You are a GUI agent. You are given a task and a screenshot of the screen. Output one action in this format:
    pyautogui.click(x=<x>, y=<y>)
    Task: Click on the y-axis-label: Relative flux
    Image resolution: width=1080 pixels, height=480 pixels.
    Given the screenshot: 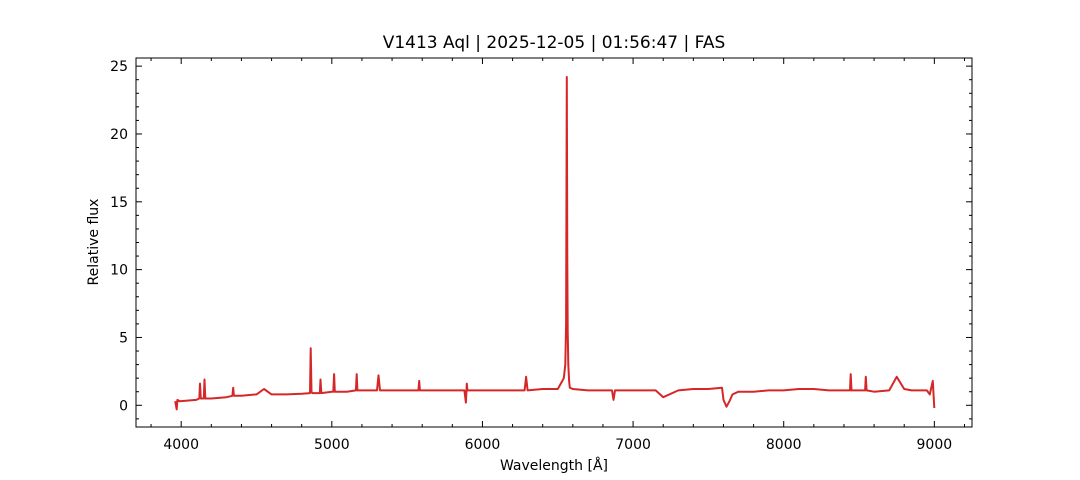 What is the action you would take?
    pyautogui.click(x=94, y=242)
    